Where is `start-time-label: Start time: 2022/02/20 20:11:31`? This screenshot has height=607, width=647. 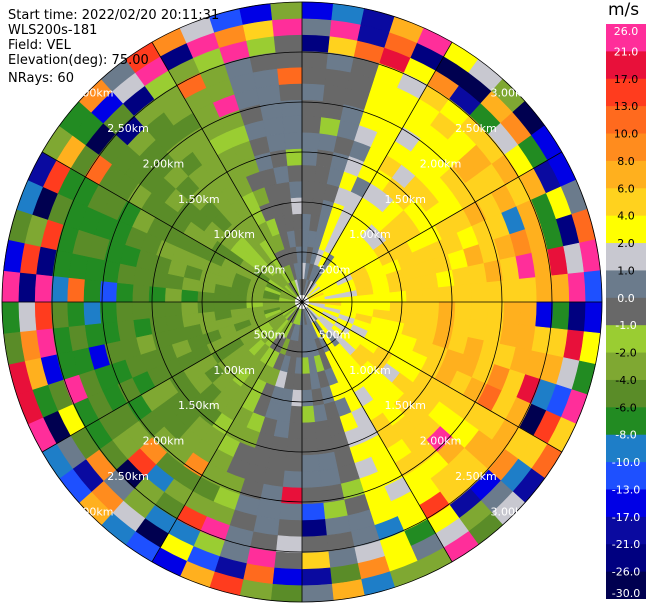 start-time-label: Start time: 2022/02/20 20:11:31 is located at coordinates (114, 15).